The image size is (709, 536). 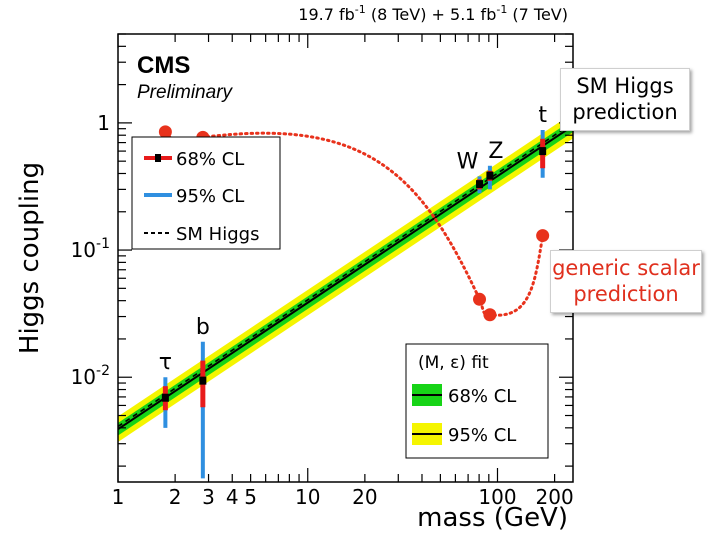 I want to click on generic-scalar-line-2: prediction, so click(x=626, y=294).